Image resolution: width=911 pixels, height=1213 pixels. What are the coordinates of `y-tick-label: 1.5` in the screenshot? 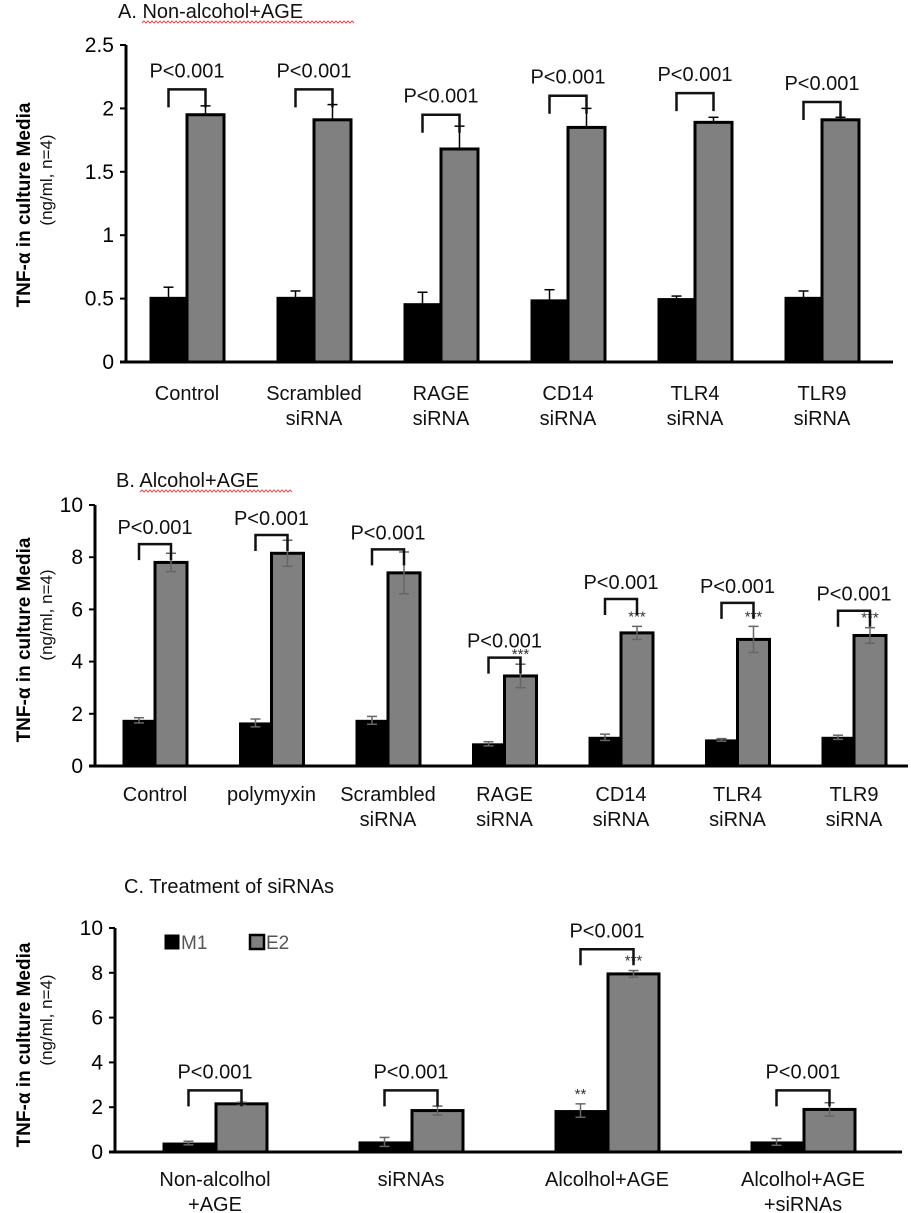 It's located at (99, 172).